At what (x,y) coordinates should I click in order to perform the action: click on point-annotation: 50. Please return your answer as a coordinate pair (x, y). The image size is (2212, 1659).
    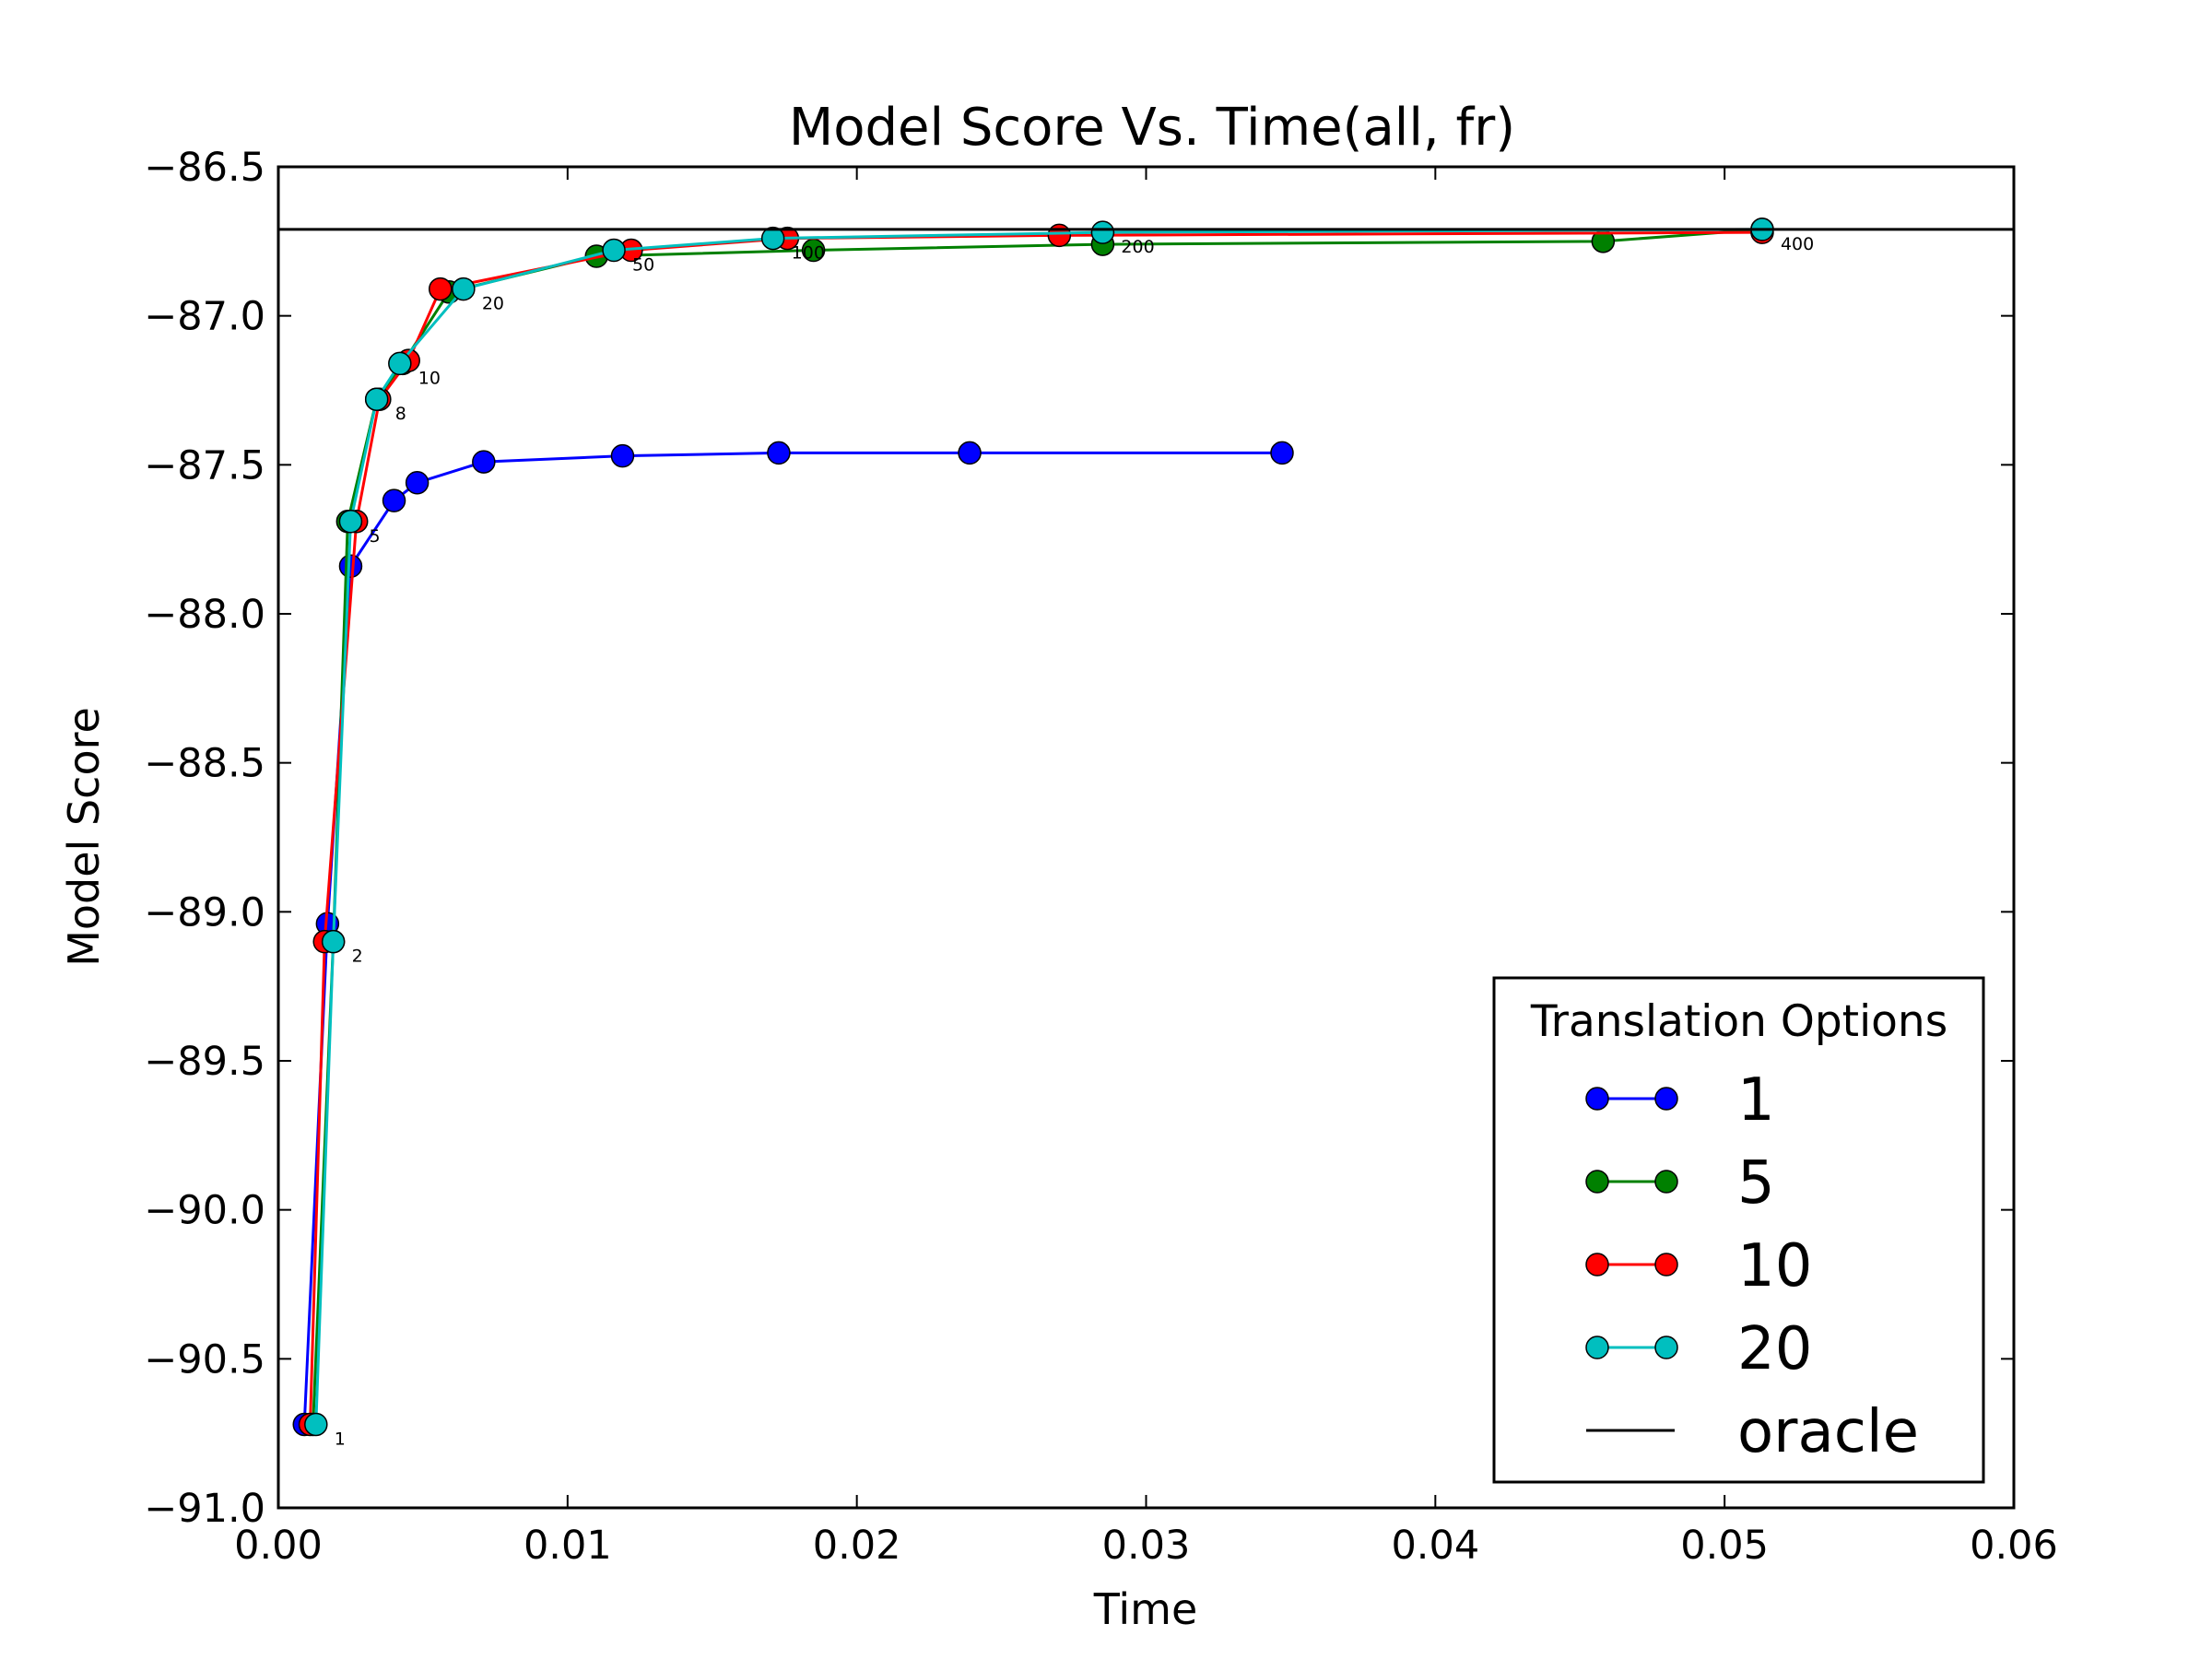
    Looking at the image, I should click on (643, 265).